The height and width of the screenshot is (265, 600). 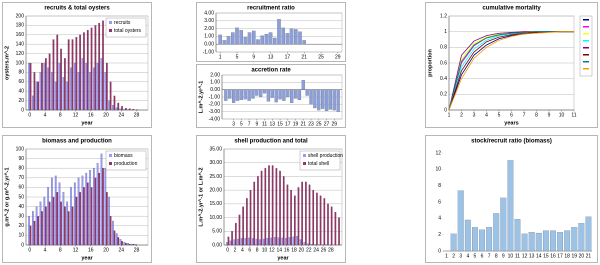 What do you see at coordinates (573, 115) in the screenshot?
I see `x-tick-label: 11` at bounding box center [573, 115].